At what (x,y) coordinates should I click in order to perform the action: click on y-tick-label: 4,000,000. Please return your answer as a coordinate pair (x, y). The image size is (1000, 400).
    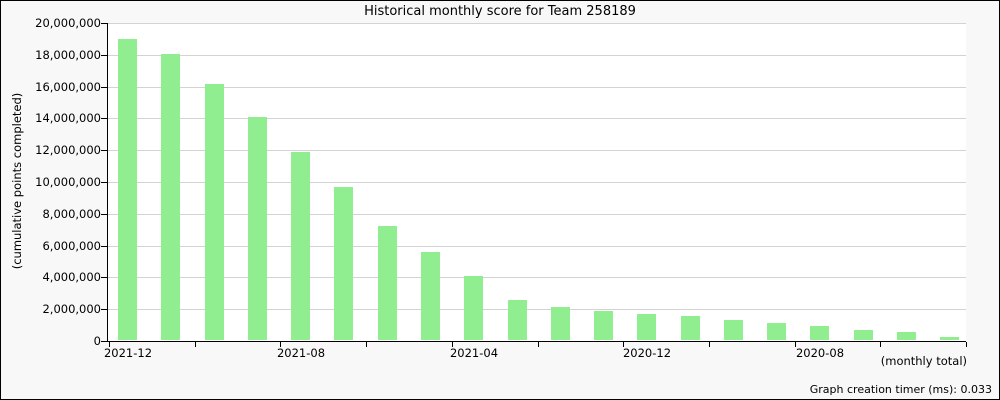
    Looking at the image, I should click on (71, 277).